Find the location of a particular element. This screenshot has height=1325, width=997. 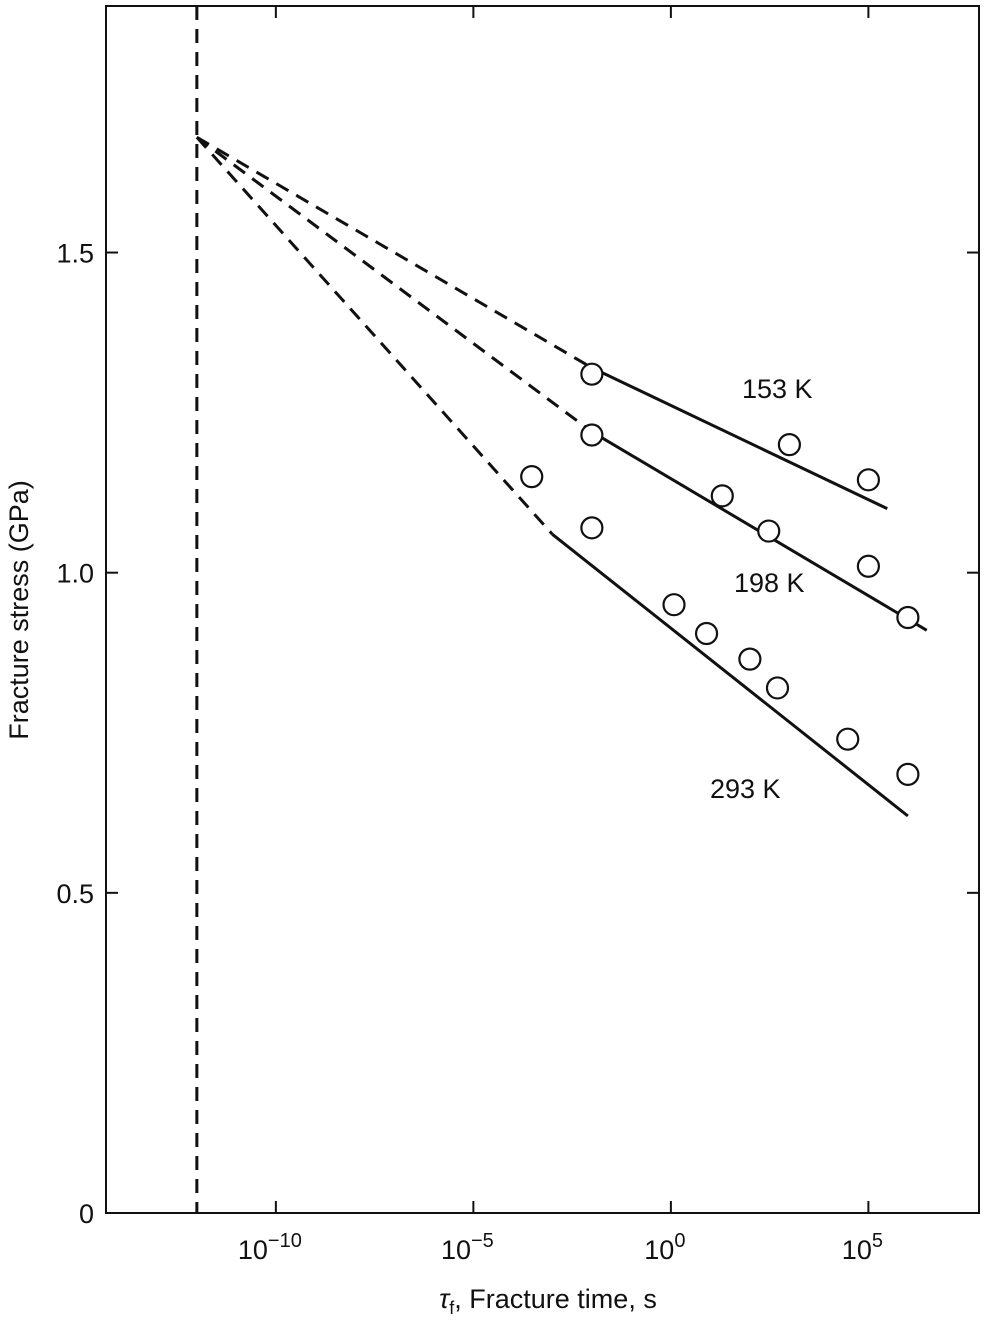

label-group: 153 K 198 K 293 K is located at coordinates (761, 589).